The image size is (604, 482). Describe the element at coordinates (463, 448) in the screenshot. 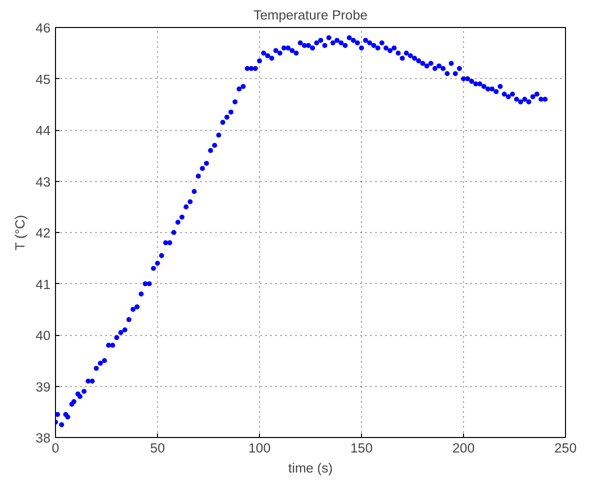

I see `x-tick-label: 200` at that location.